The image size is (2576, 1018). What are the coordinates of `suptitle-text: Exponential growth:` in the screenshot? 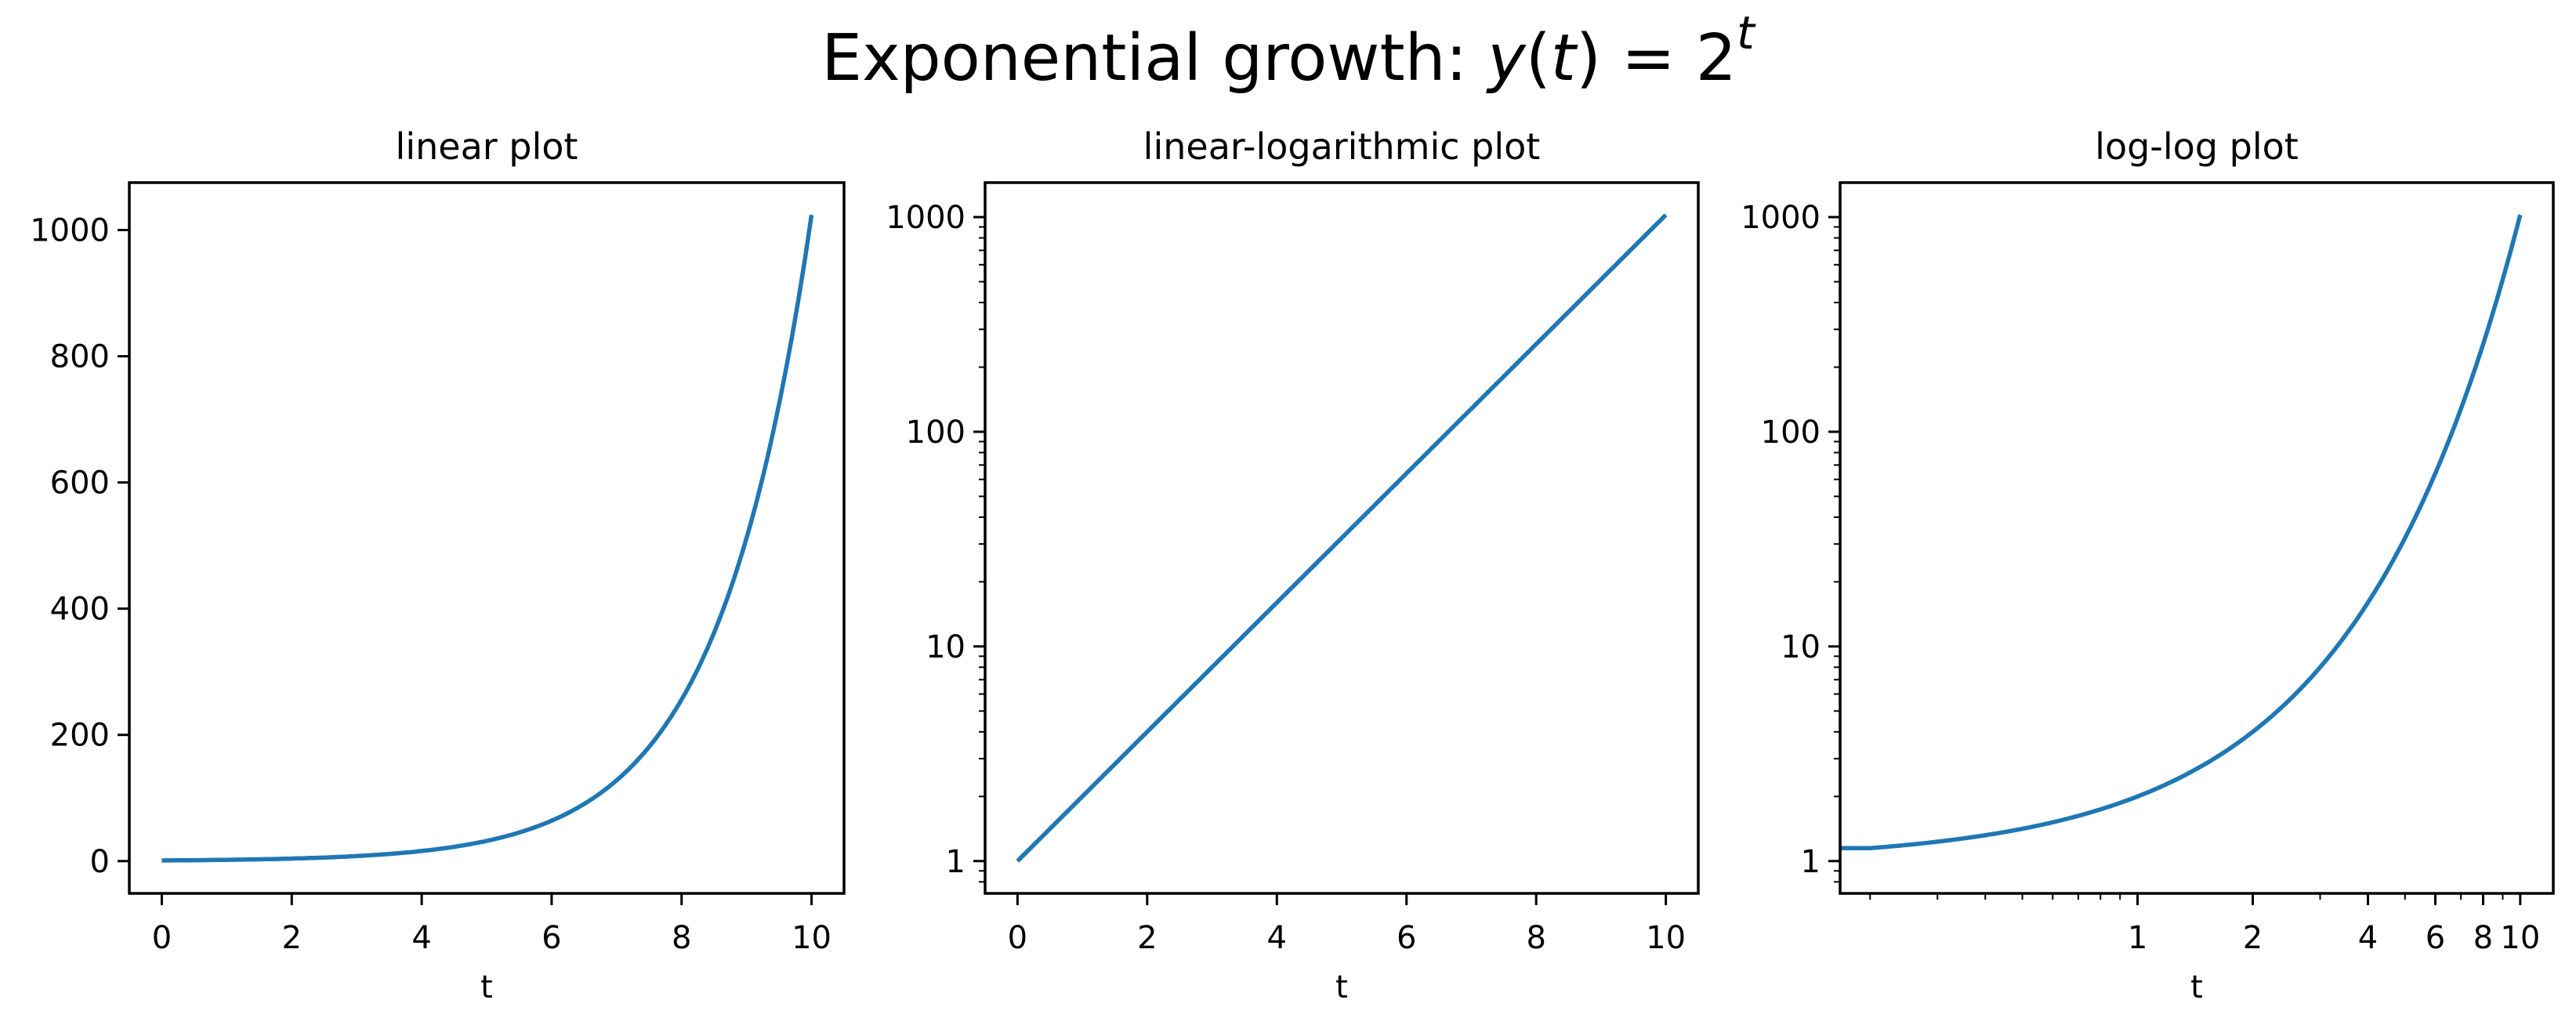 It's located at (1154, 59).